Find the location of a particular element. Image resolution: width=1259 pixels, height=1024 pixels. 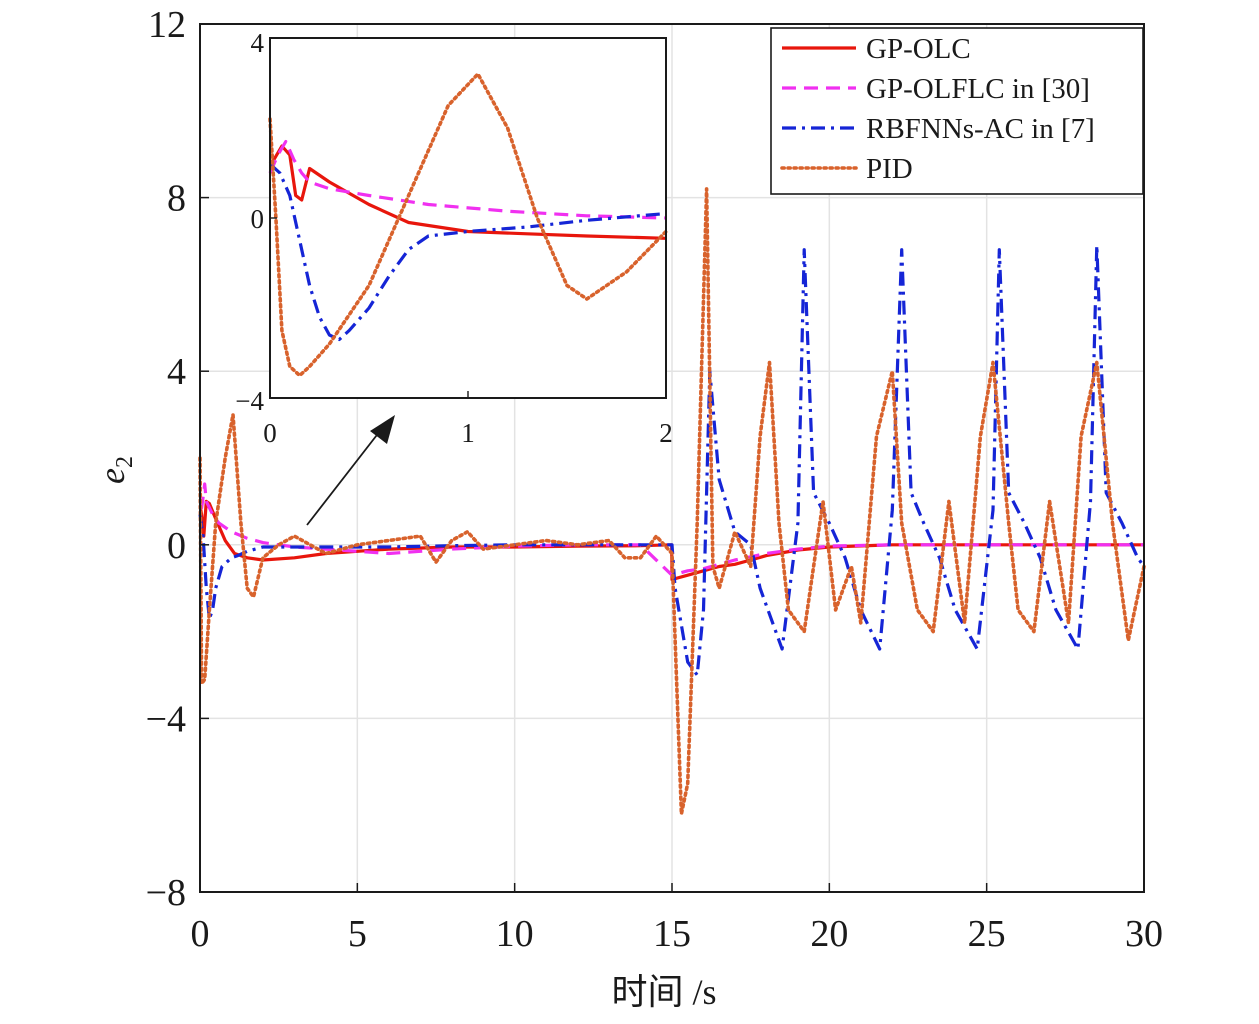

x-tick-label: 0 is located at coordinates (200, 934).